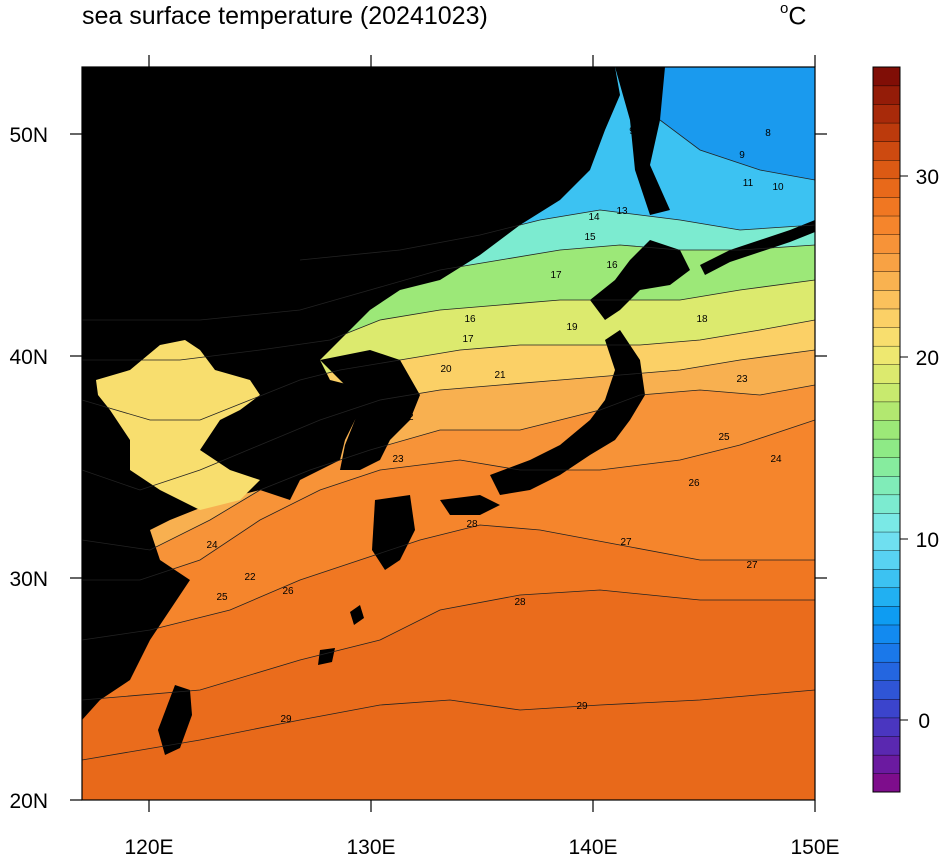 This screenshot has width=941, height=858. Describe the element at coordinates (784, 8) in the screenshot. I see `degree-symbol: o` at that location.